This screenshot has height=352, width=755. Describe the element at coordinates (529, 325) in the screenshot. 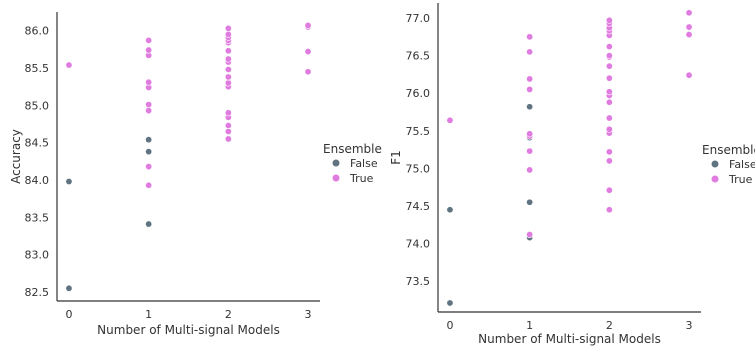

I see `f1-x-tick-label: 1` at that location.